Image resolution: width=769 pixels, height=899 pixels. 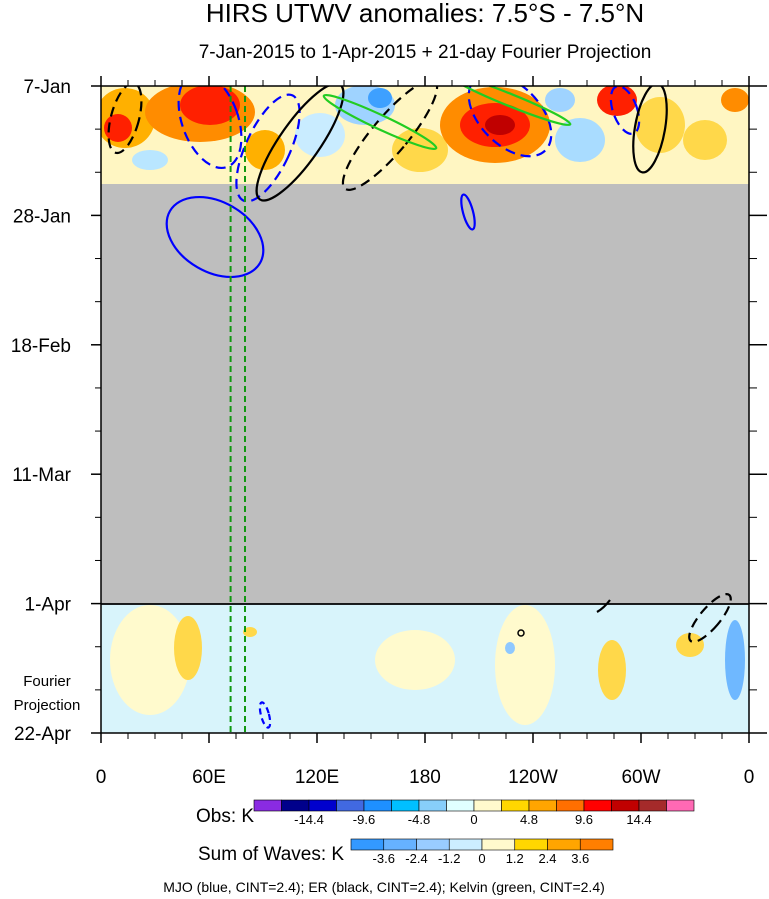 I want to click on observed-shading, so click(x=425, y=129).